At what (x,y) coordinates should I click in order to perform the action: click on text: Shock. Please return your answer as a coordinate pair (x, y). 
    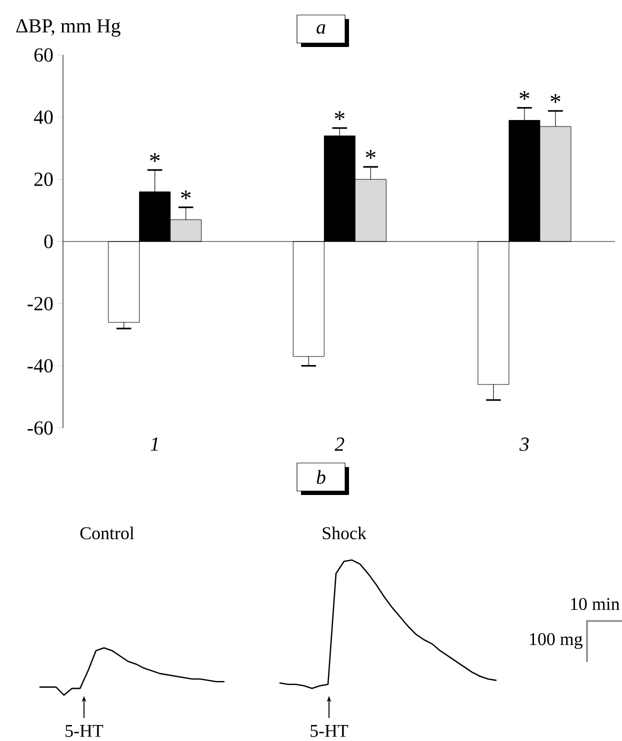
    Looking at the image, I should click on (344, 533).